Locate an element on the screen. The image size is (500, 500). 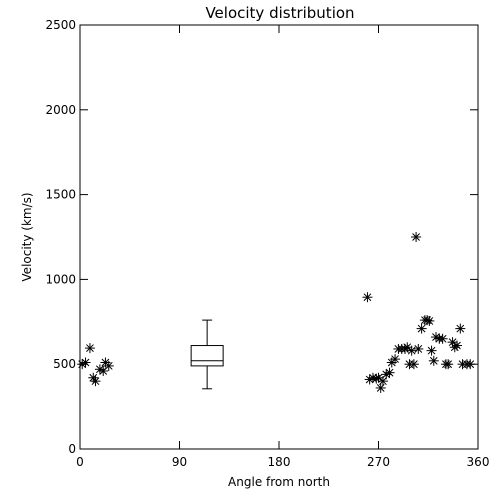
y-tick-label: 1000 is located at coordinates (60, 279).